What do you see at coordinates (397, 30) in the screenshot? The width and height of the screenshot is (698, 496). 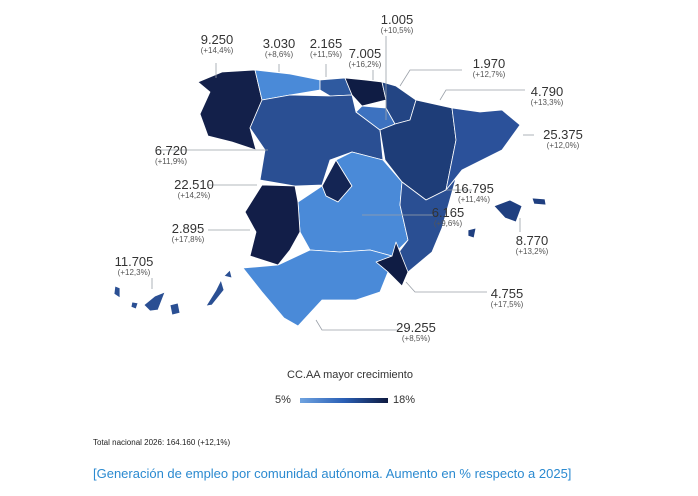 I see `pct: (+10,5%)` at bounding box center [397, 30].